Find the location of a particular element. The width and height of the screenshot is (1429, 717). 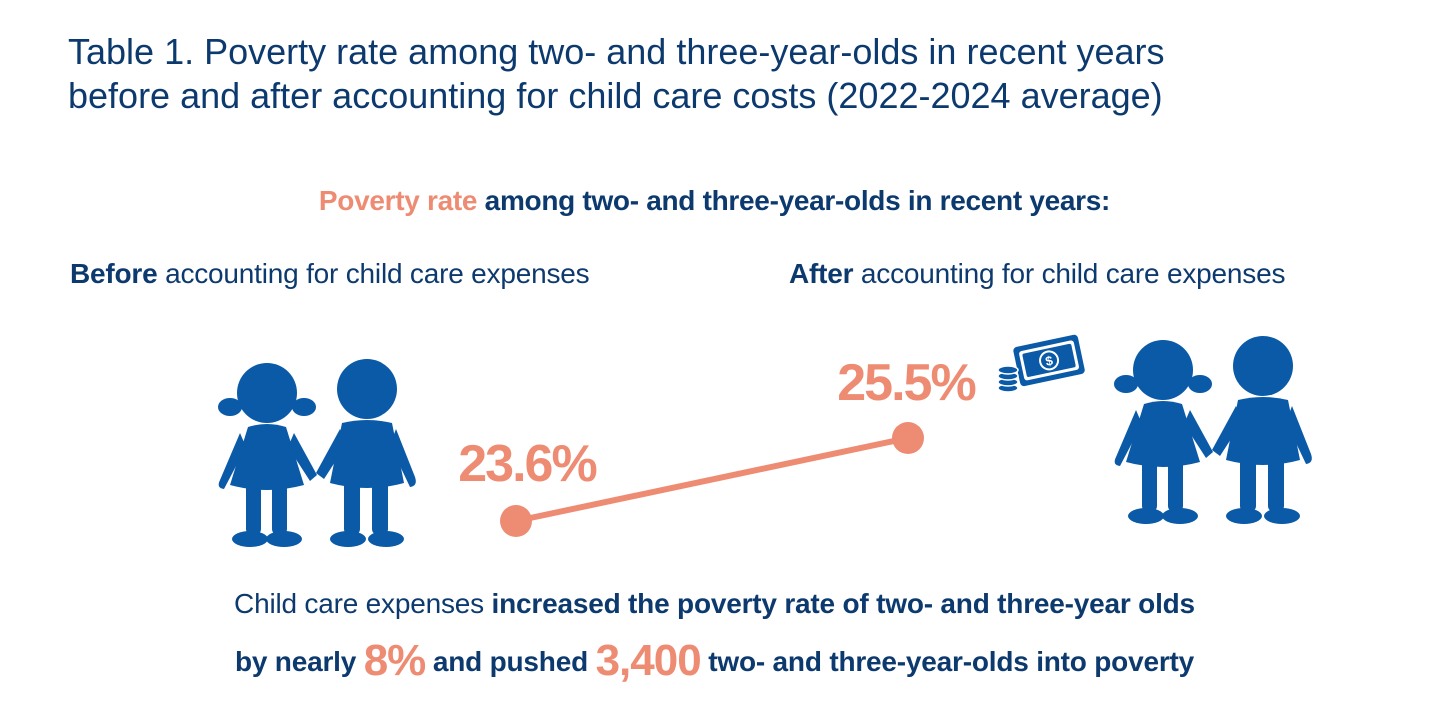

after-heading: After accounting for child care expenses is located at coordinates (1037, 274).